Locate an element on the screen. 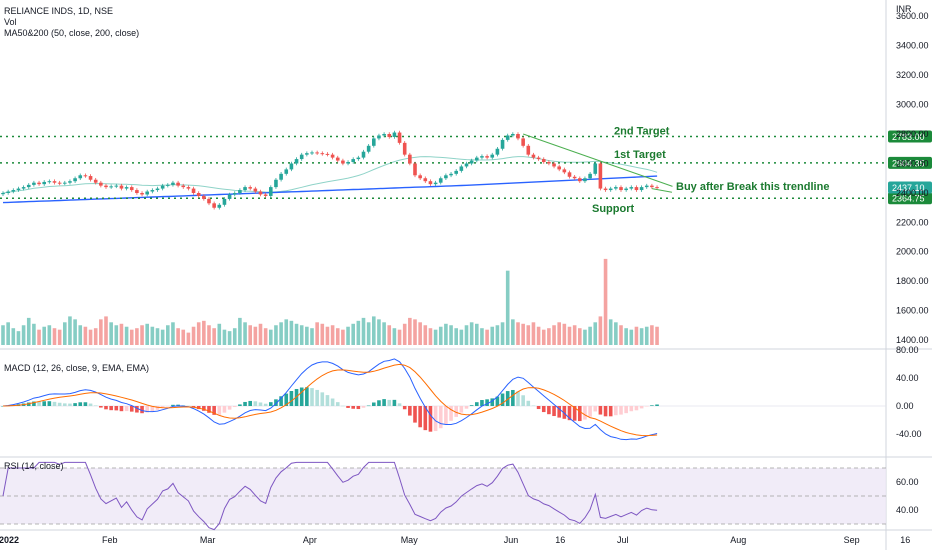 Image resolution: width=932 pixels, height=550 pixels. volume-tick-label: 1400.00 is located at coordinates (912, 340).